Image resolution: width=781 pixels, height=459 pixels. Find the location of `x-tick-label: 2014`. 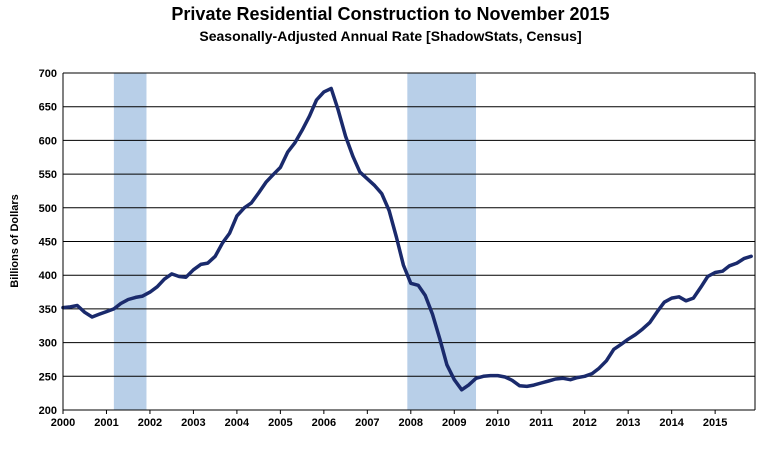

x-tick-label: 2014 is located at coordinates (671, 423).